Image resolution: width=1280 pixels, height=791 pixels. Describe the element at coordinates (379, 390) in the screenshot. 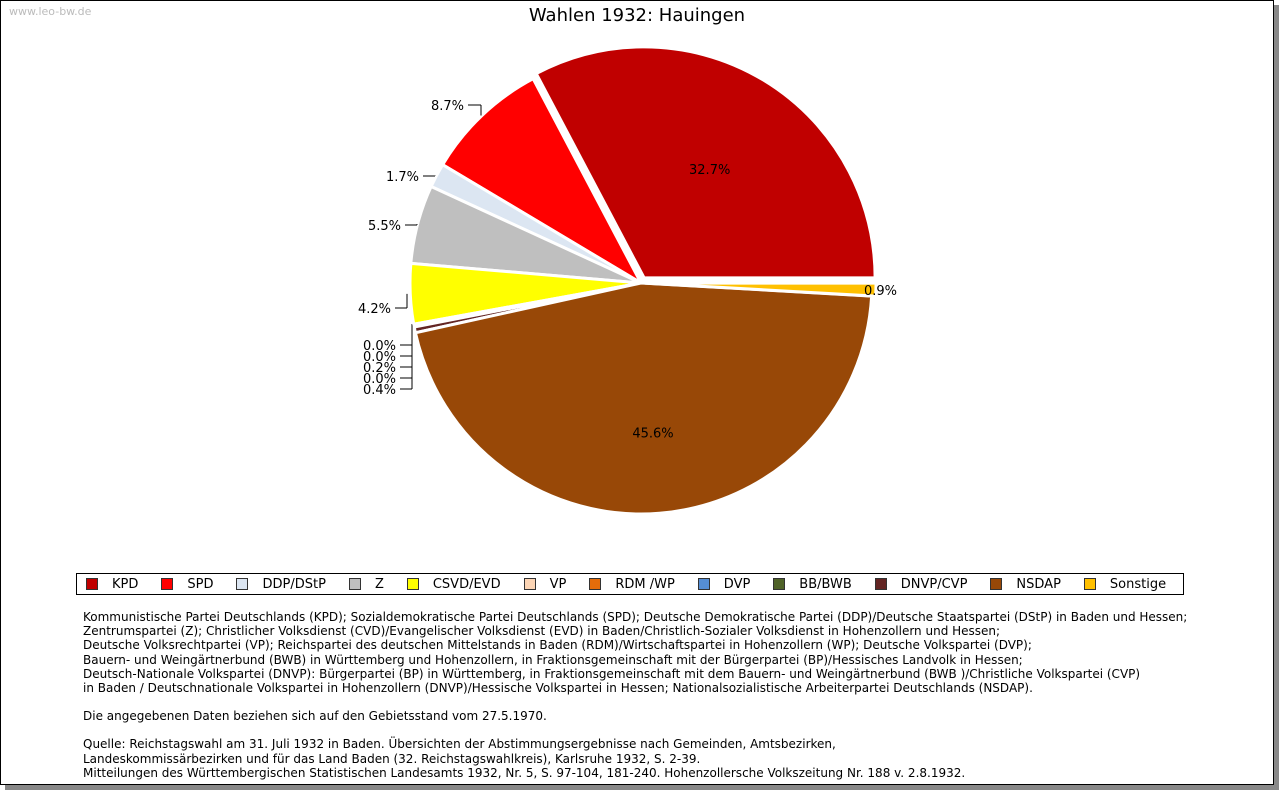

I see `data-label: 0.4%` at that location.